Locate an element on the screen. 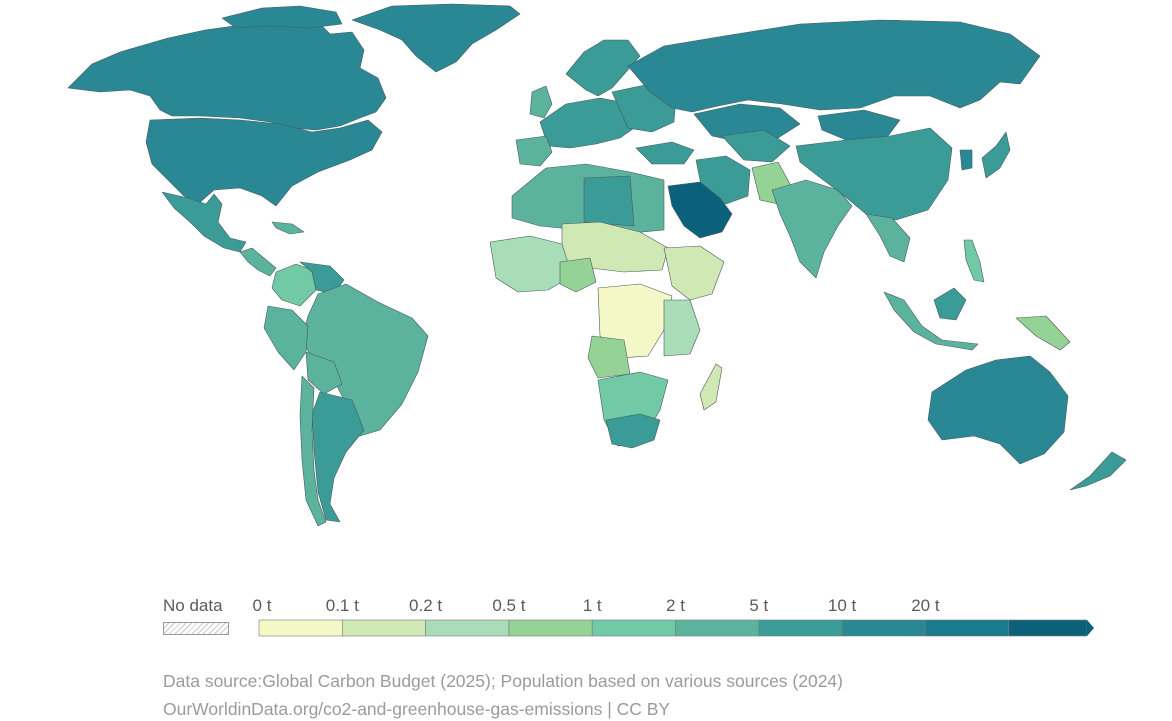  country-korea is located at coordinates (966, 160).